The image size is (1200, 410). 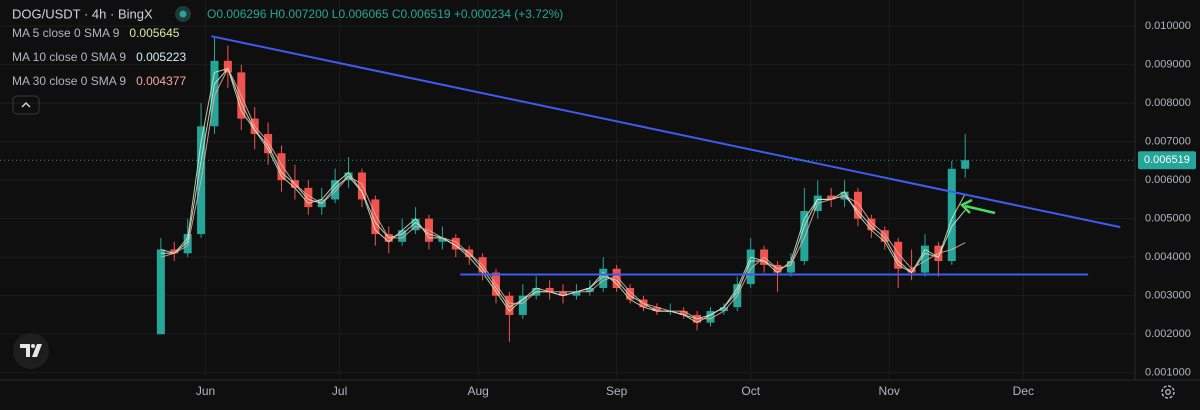 I want to click on settings-button, so click(x=1168, y=392).